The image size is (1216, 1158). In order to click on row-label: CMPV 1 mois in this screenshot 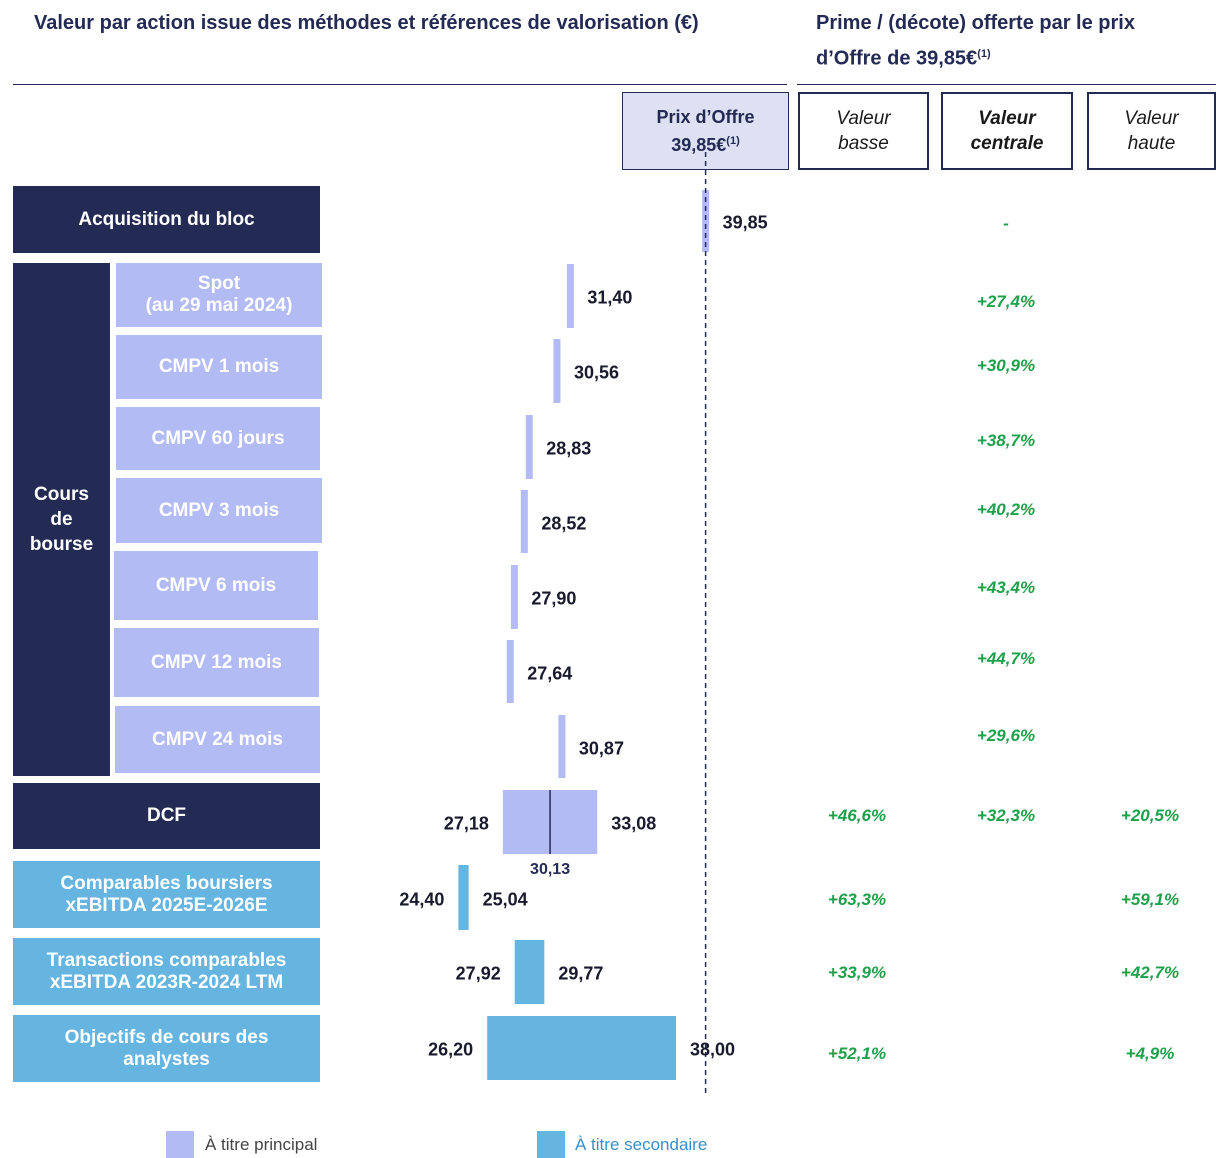, I will do `click(219, 367)`.